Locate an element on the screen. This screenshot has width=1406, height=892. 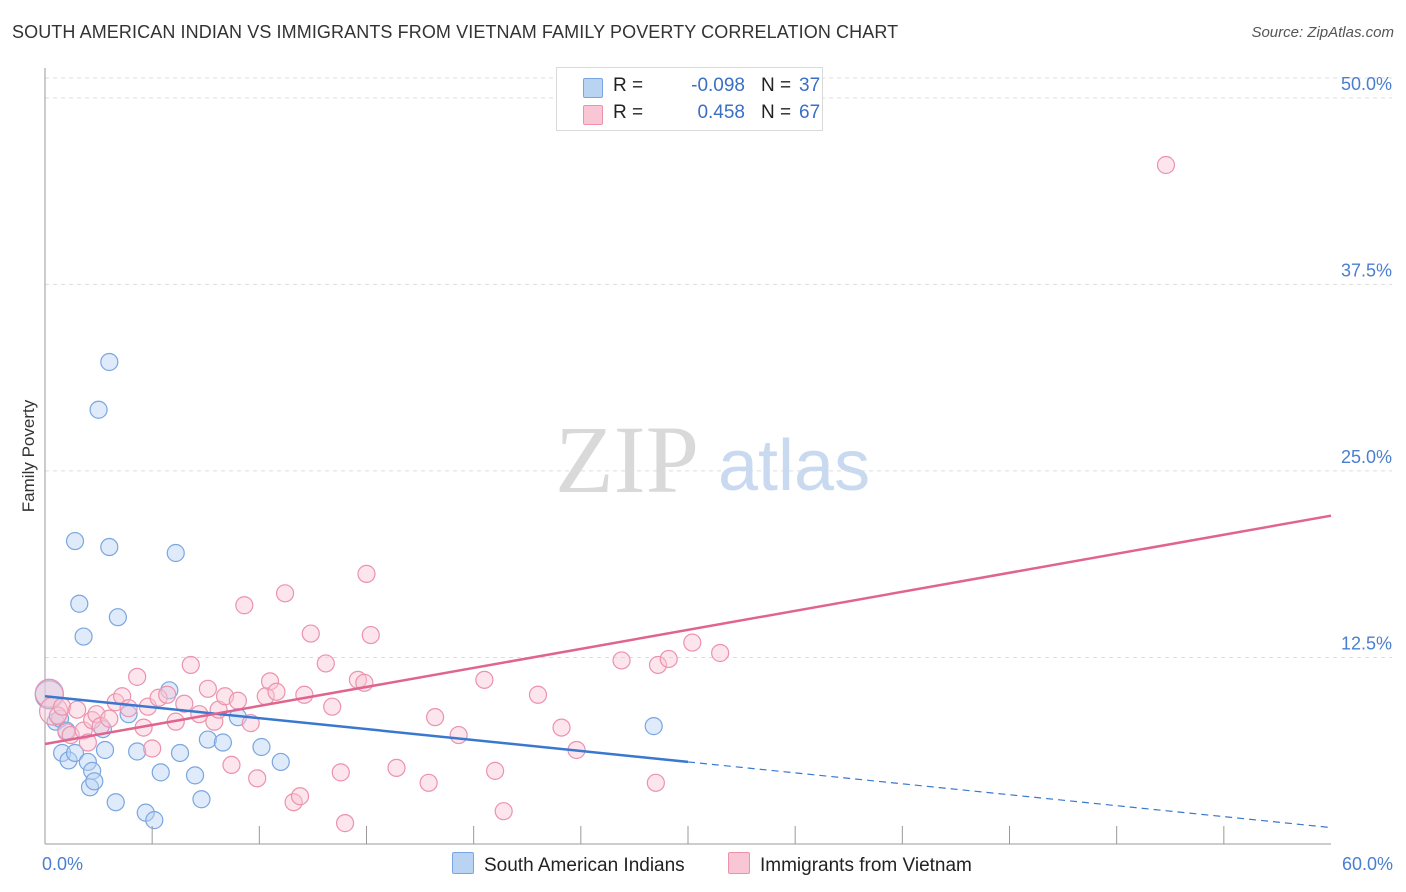
x-tick-label-max: 60.0% is located at coordinates (1367, 864).